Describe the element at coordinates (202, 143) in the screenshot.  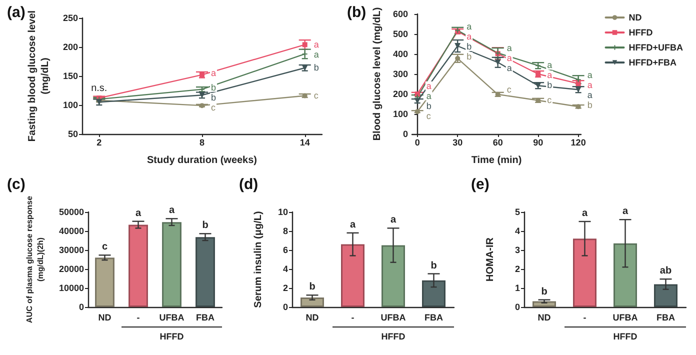
I see `x-tick-label: 8` at that location.